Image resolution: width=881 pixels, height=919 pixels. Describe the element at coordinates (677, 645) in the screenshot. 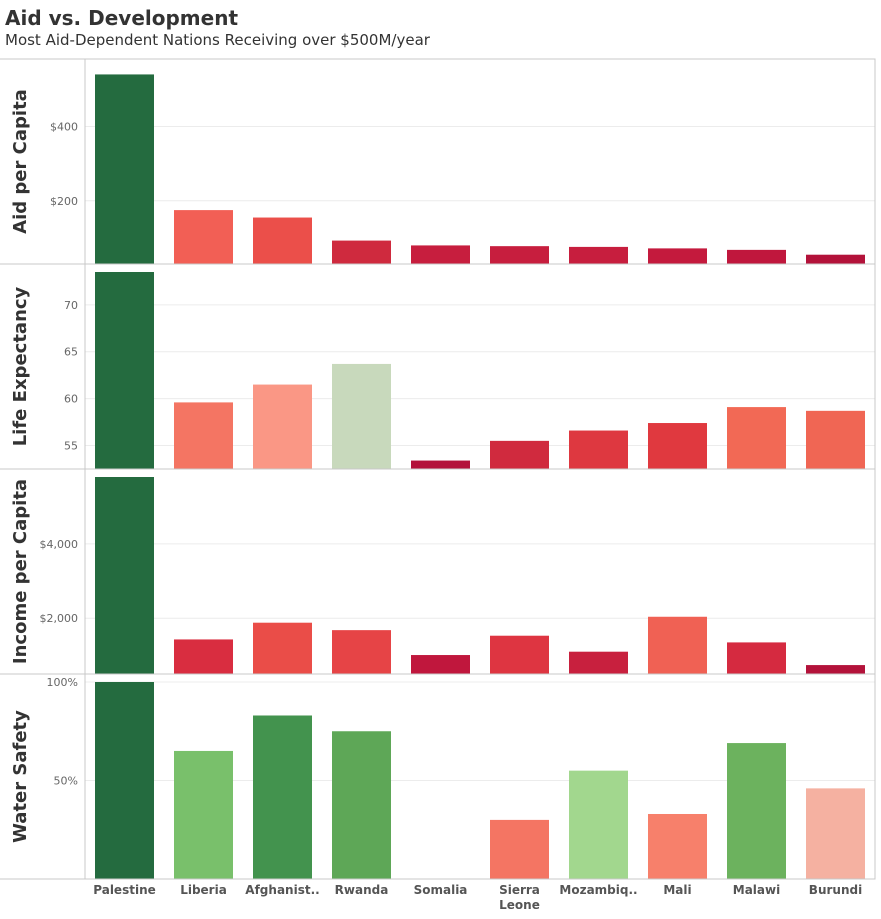

I see `income-per-capita-bar-mali` at that location.